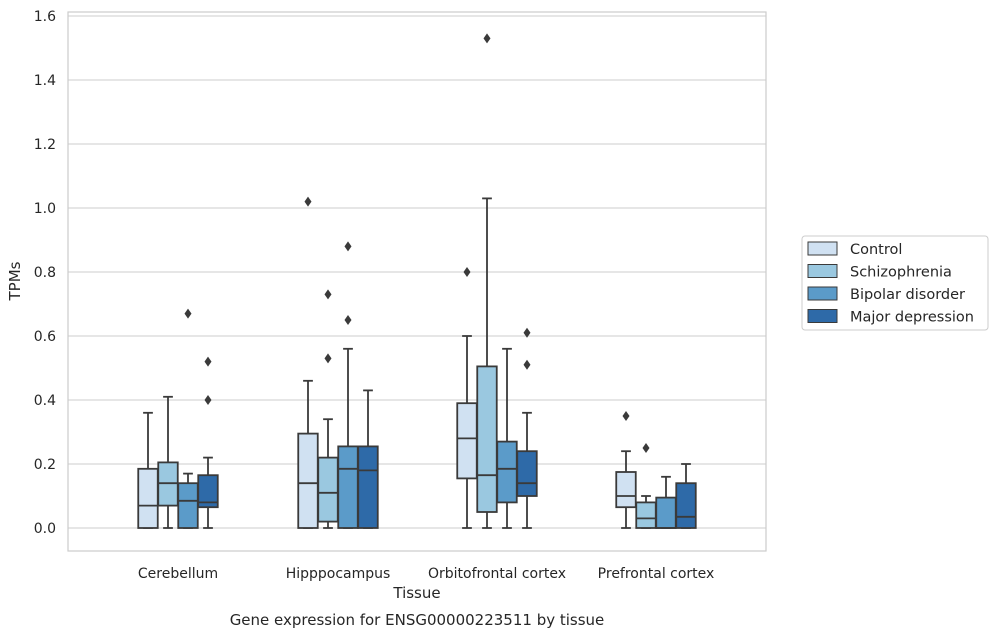  I want to click on y-tick-label: 1.6, so click(45, 17).